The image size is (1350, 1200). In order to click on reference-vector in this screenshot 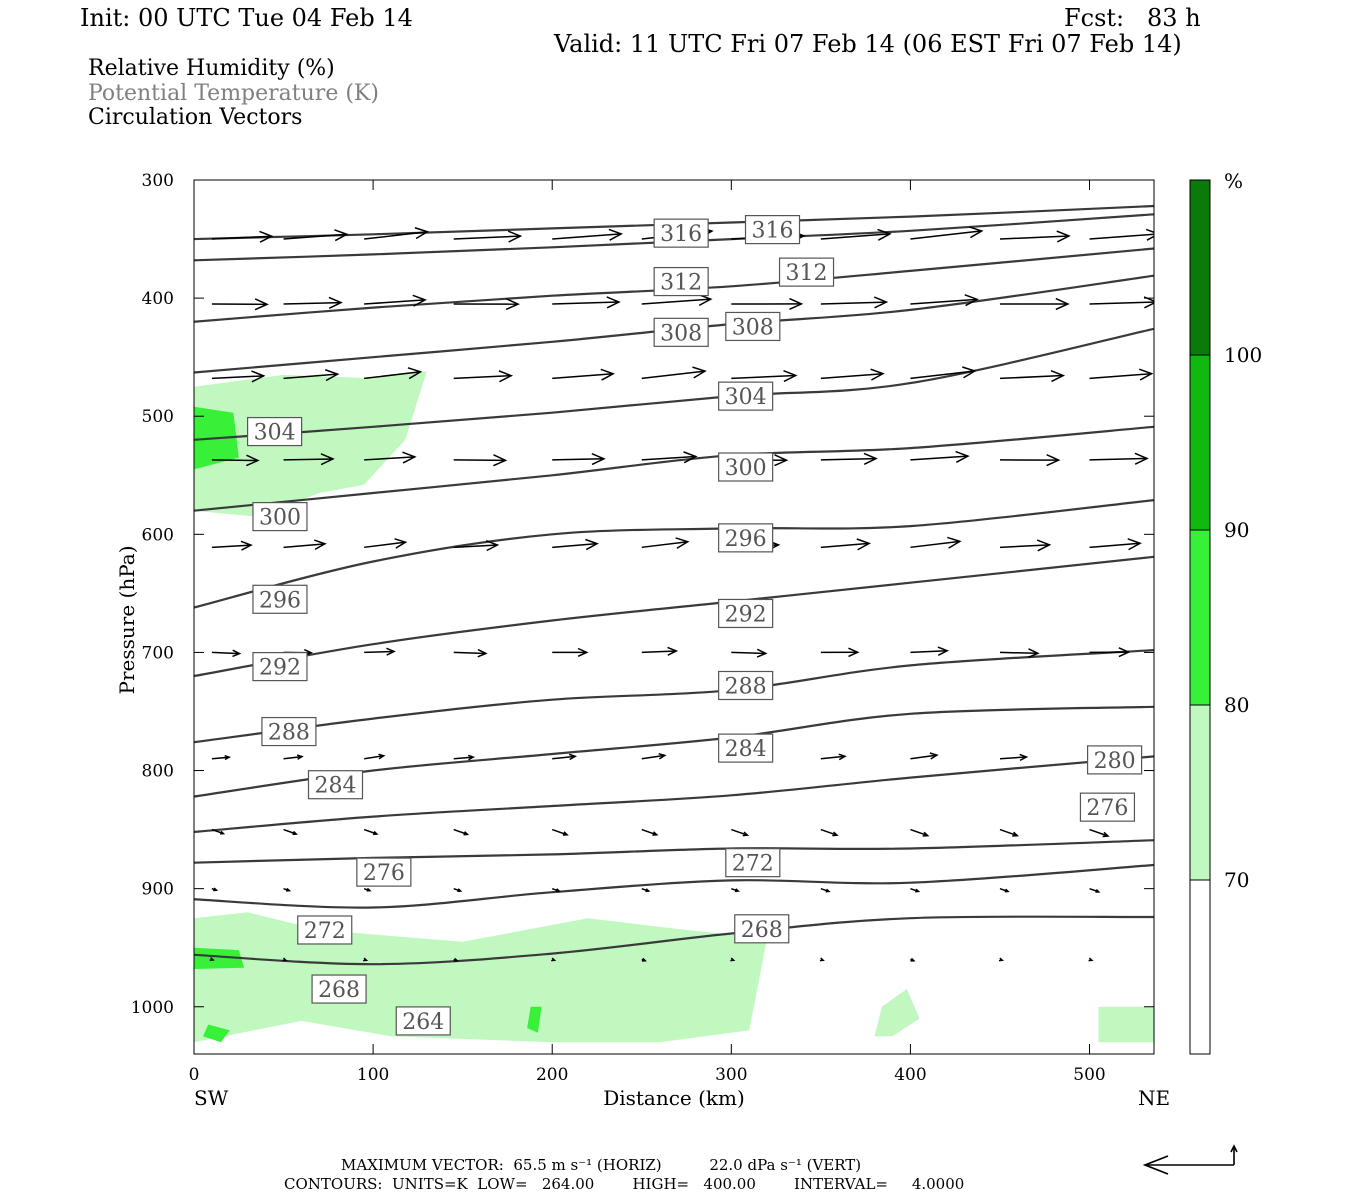, I will do `click(1190, 1159)`.